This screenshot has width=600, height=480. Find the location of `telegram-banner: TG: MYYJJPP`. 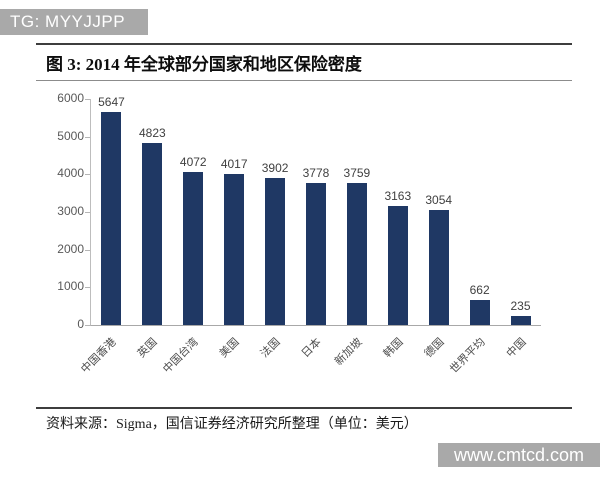

telegram-banner: TG: MYYJJPP is located at coordinates (74, 22).